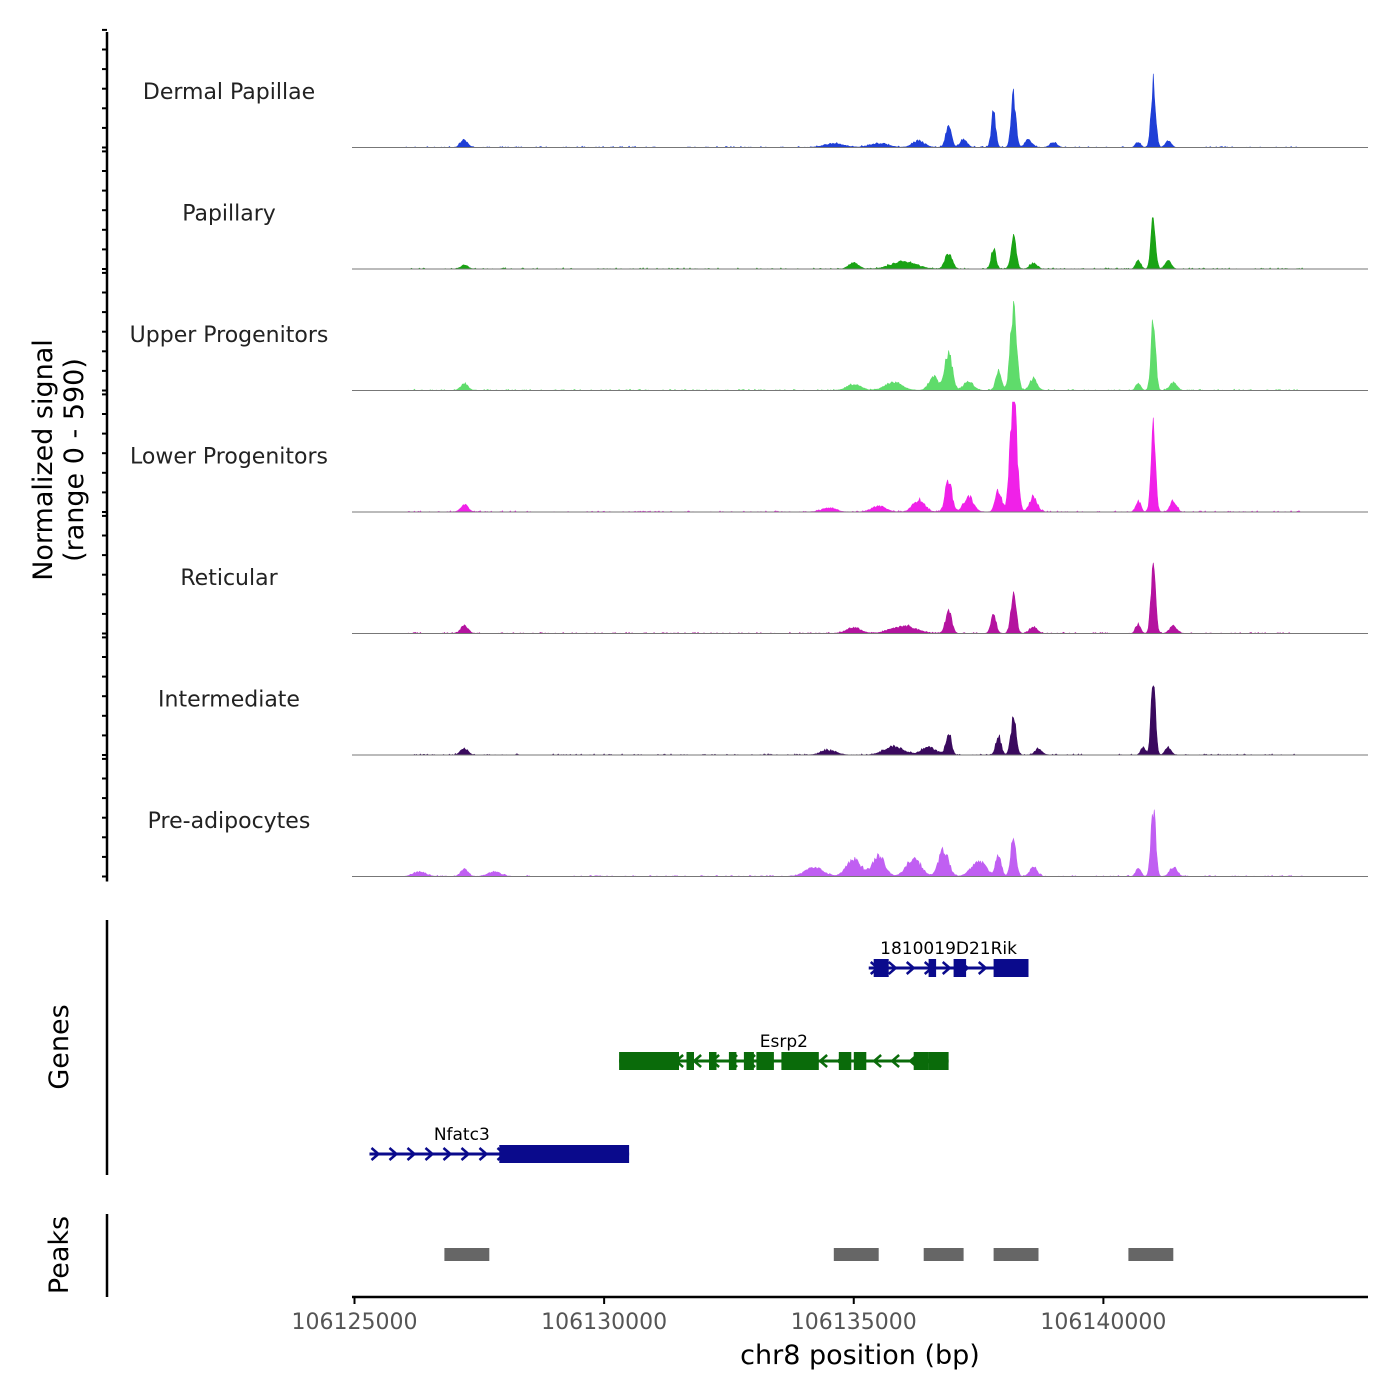 This screenshot has width=1400, height=1400. Describe the element at coordinates (229, 335) in the screenshot. I see `track-label: Upper Progenitors` at that location.